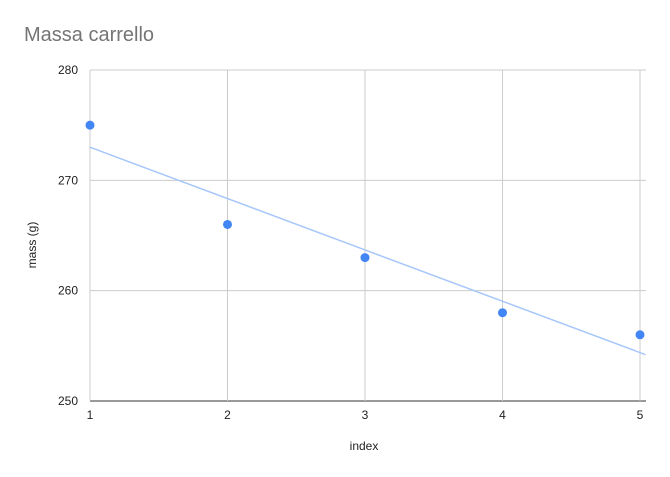  I want to click on x-axis-label: index, so click(364, 446).